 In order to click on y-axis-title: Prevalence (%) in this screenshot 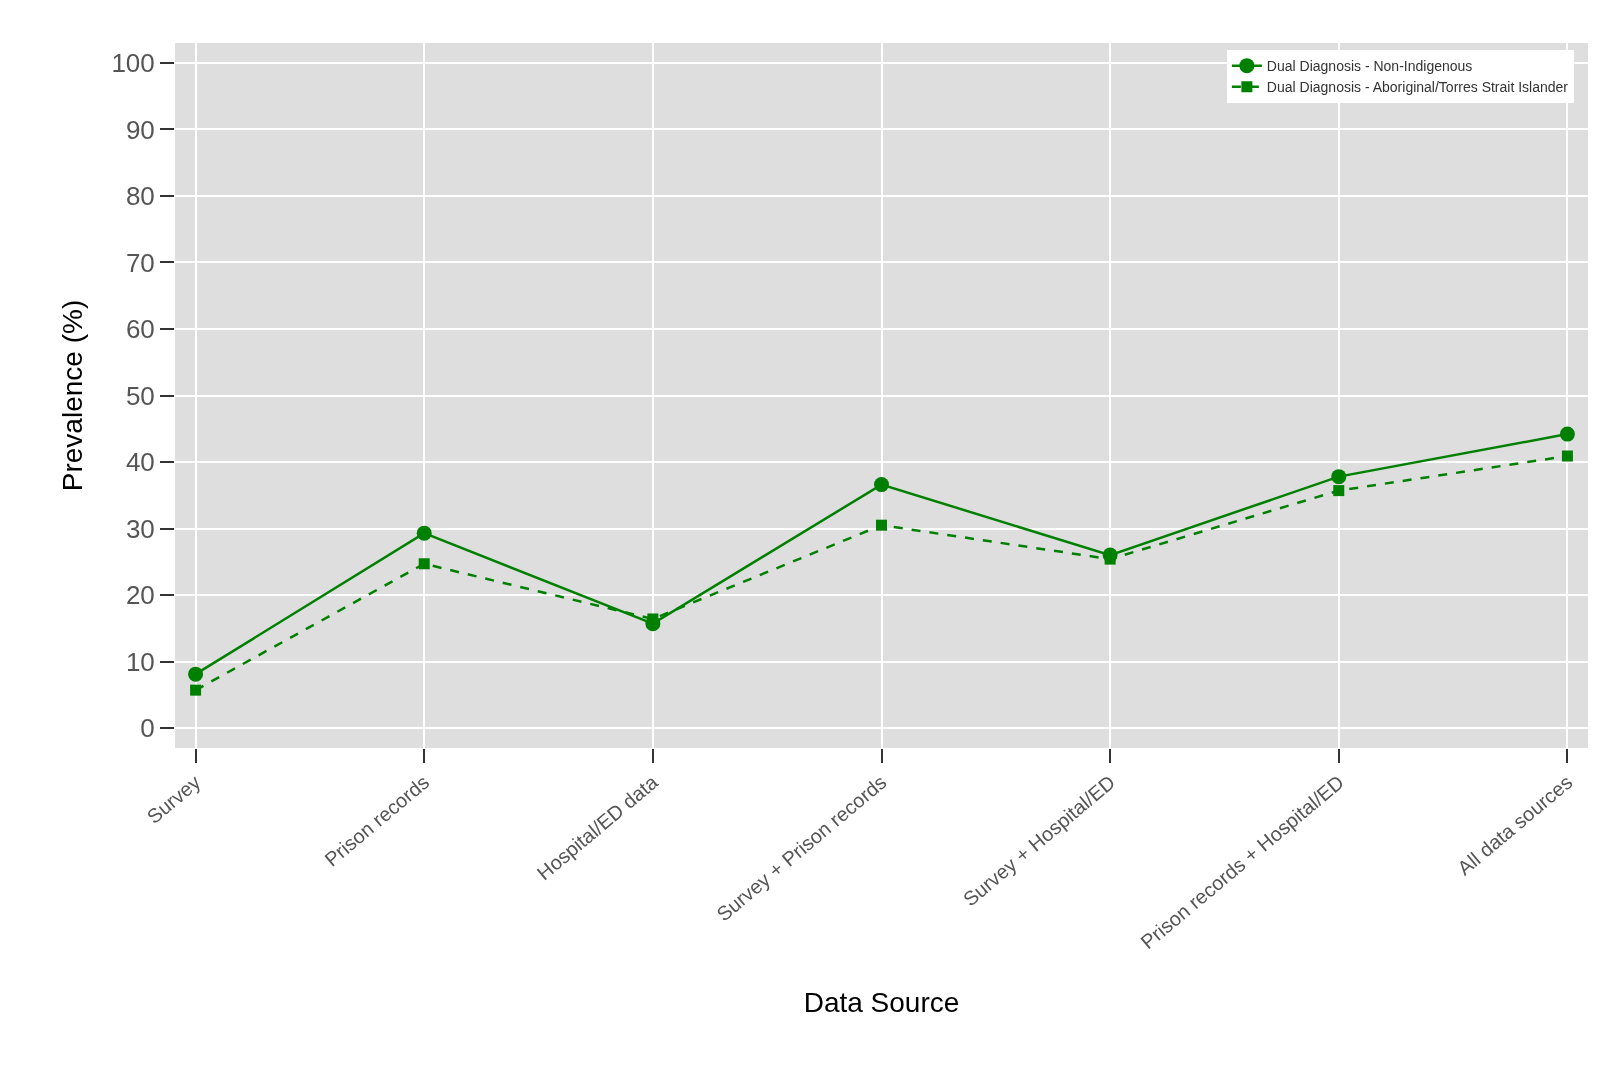, I will do `click(73, 395)`.